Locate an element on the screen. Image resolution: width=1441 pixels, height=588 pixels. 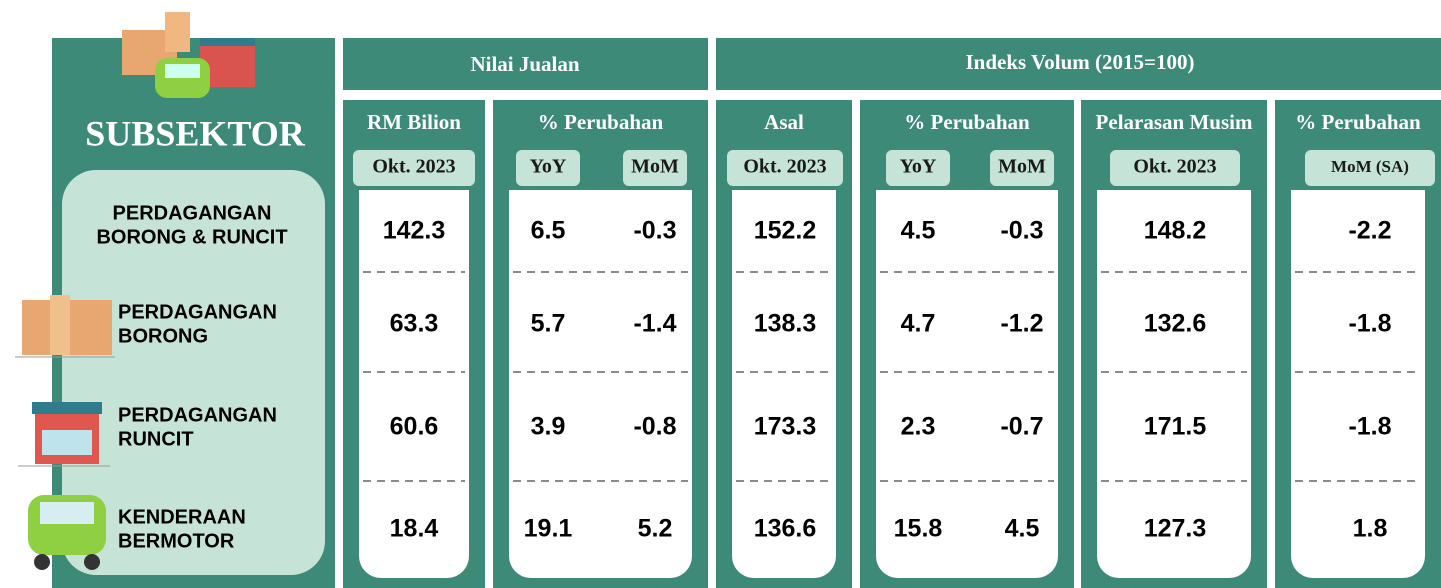
cell-value: 138.3 is located at coordinates (785, 324).